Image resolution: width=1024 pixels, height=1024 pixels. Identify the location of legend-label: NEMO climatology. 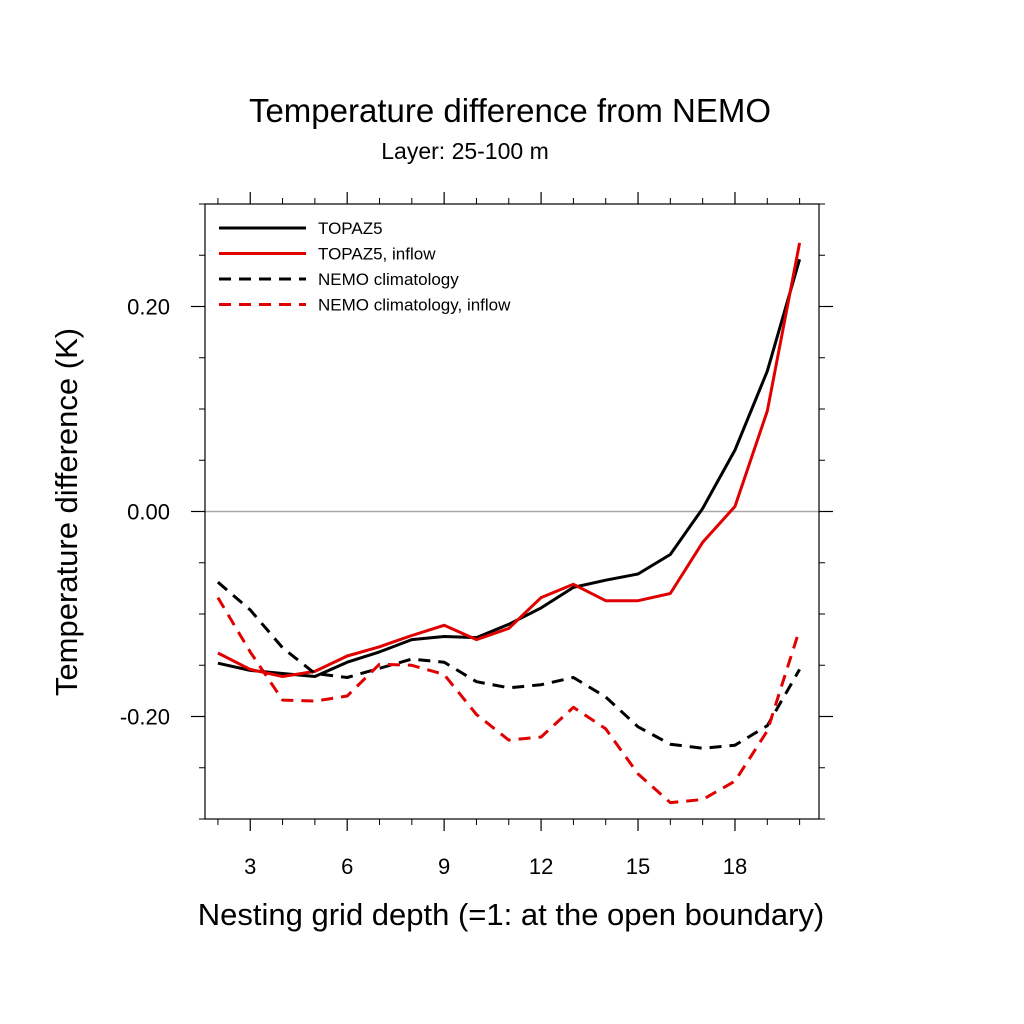
(388, 279).